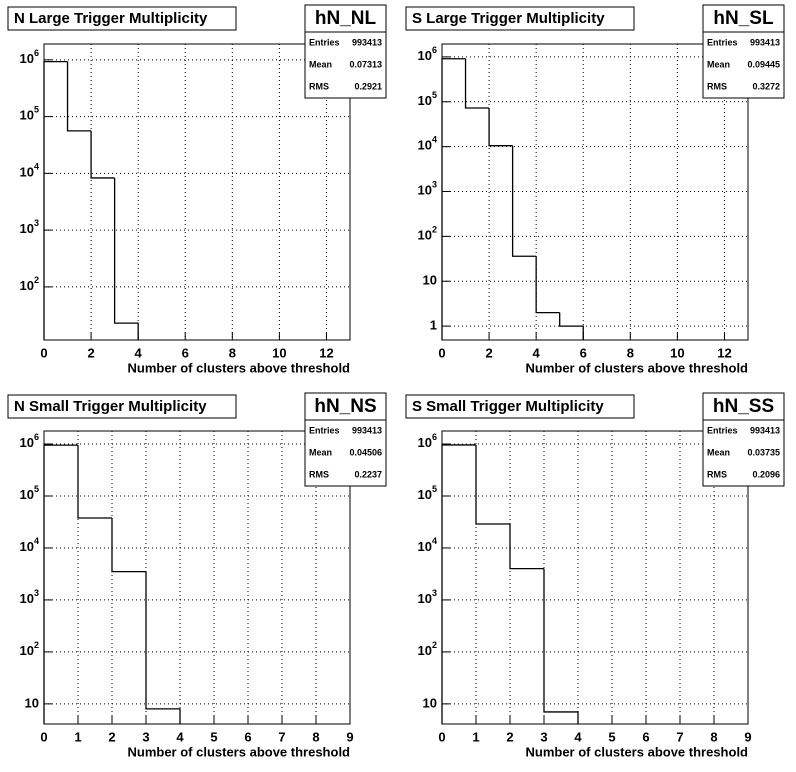 The image size is (796, 772). I want to click on title-box, so click(122, 18).